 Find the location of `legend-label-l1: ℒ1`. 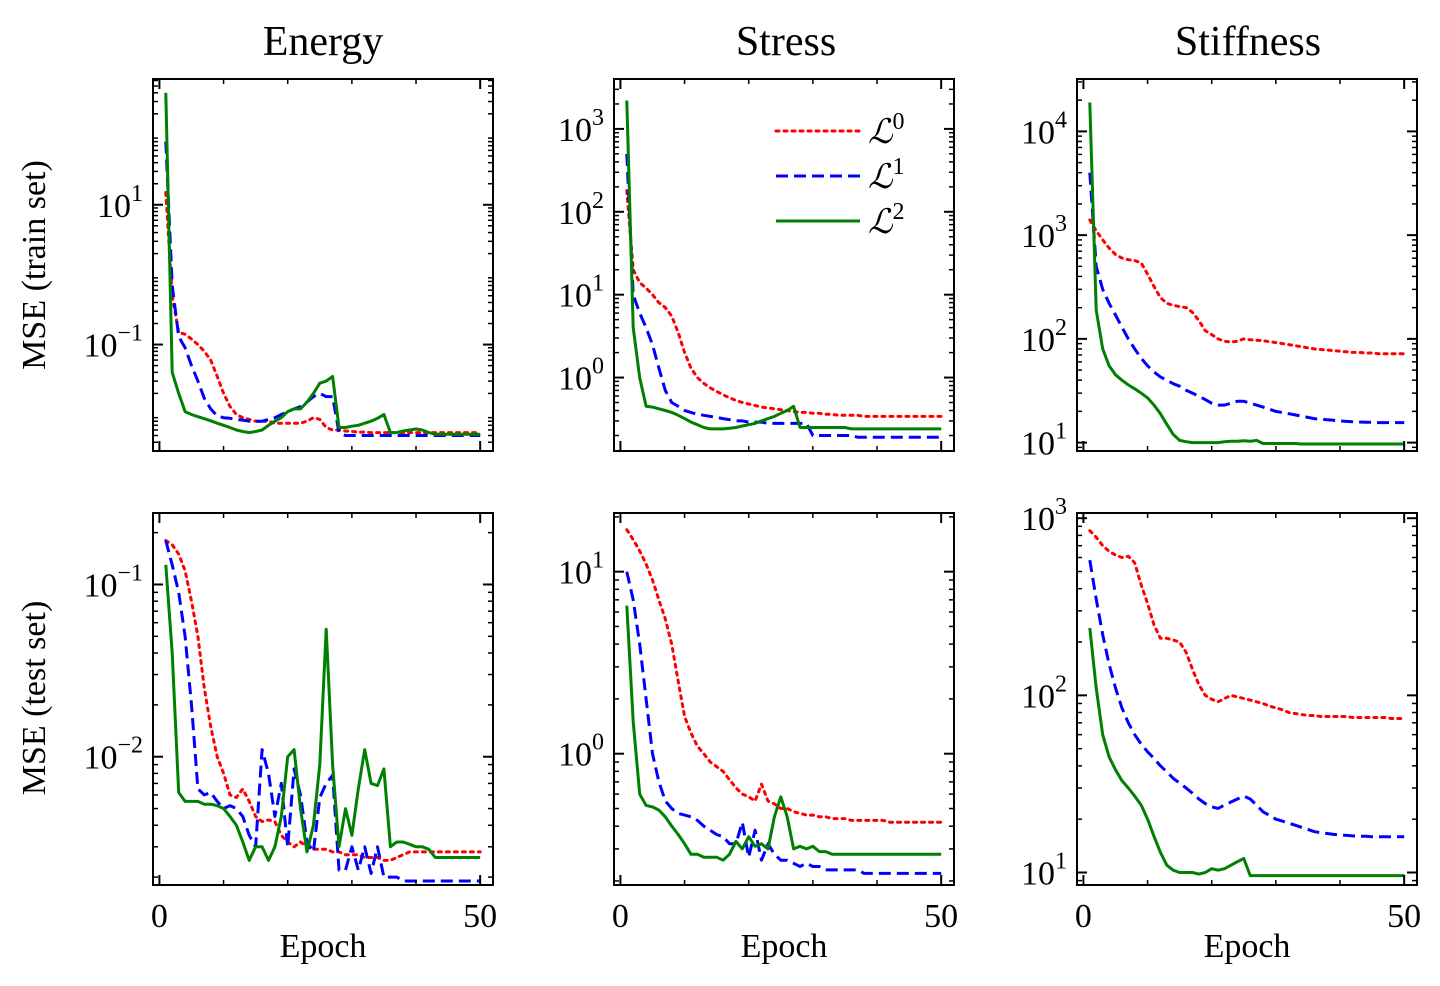

legend-label-l1: ℒ1 is located at coordinates (886, 175).